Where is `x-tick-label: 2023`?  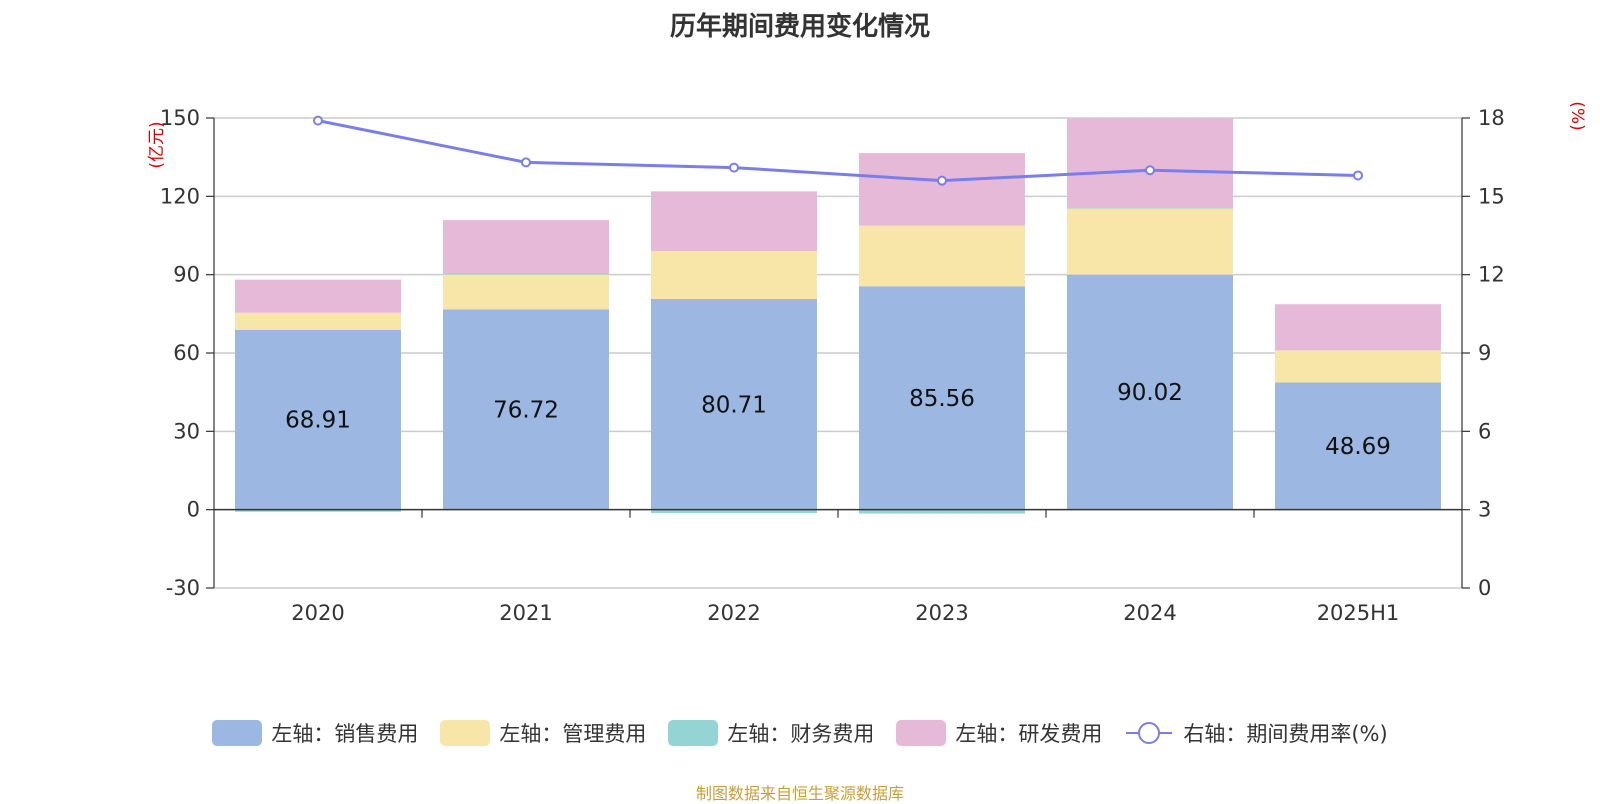 x-tick-label: 2023 is located at coordinates (941, 613).